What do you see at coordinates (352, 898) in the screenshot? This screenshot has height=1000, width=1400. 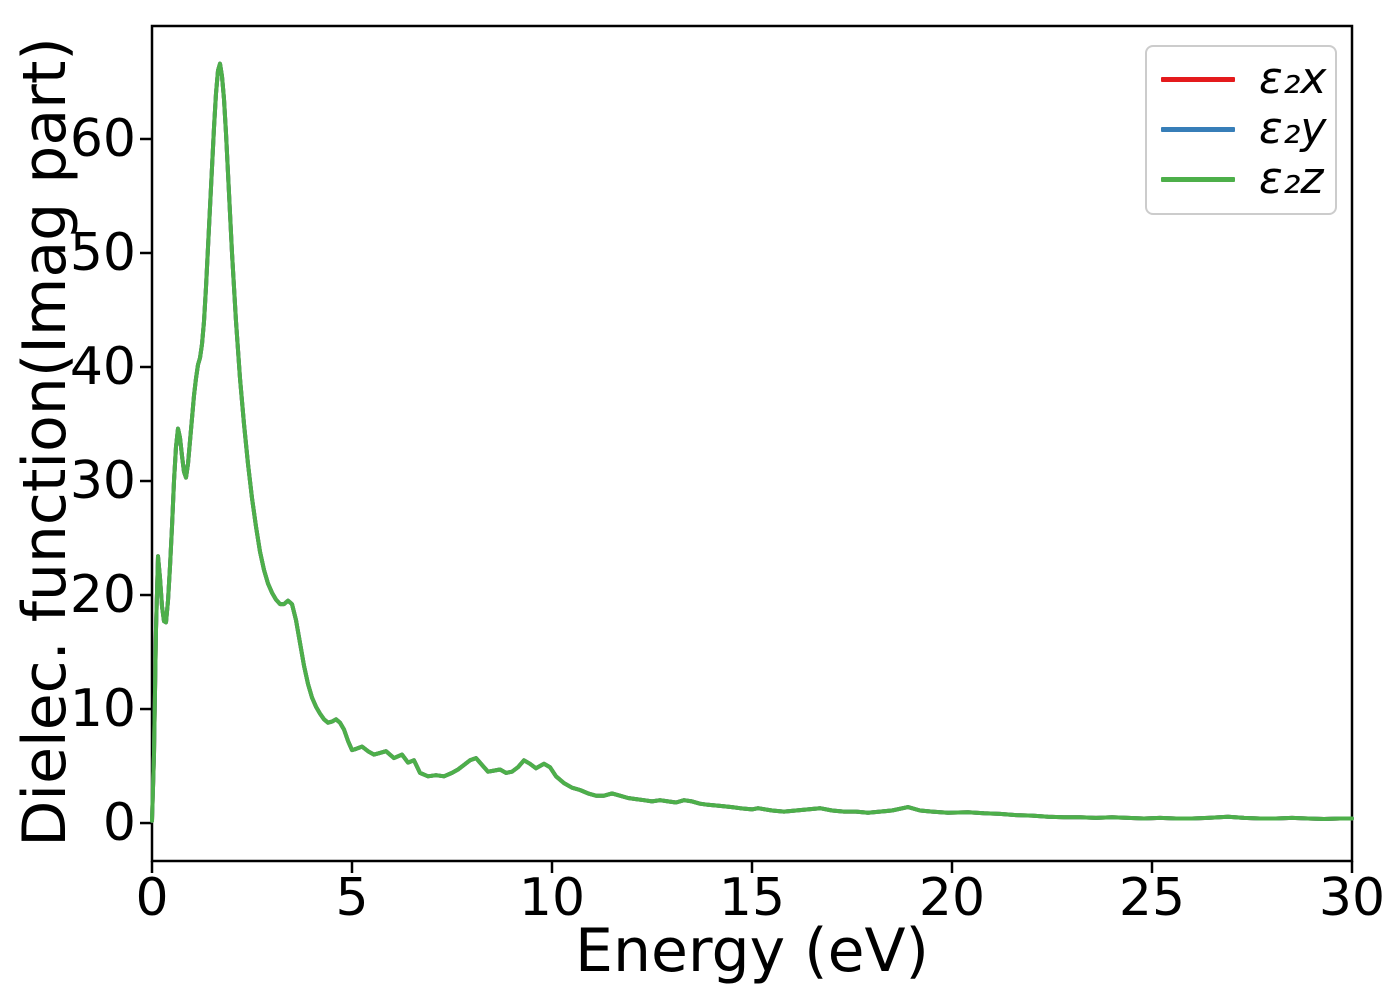 I see `x-tick-label: 5` at bounding box center [352, 898].